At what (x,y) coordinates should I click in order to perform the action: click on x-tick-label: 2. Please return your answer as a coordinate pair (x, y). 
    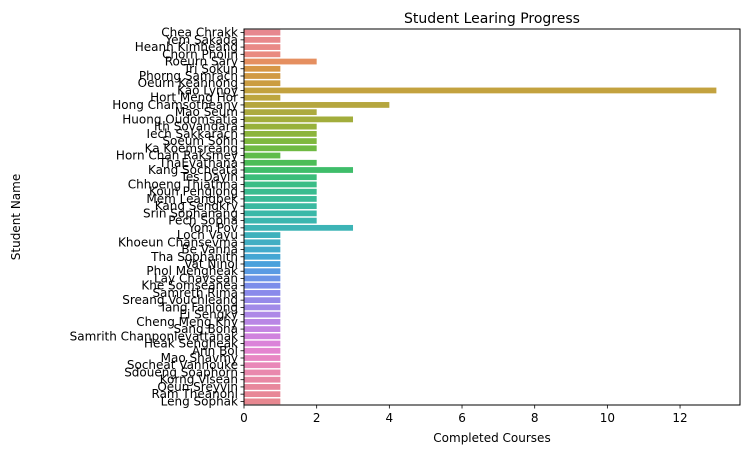
    Looking at the image, I should click on (317, 418).